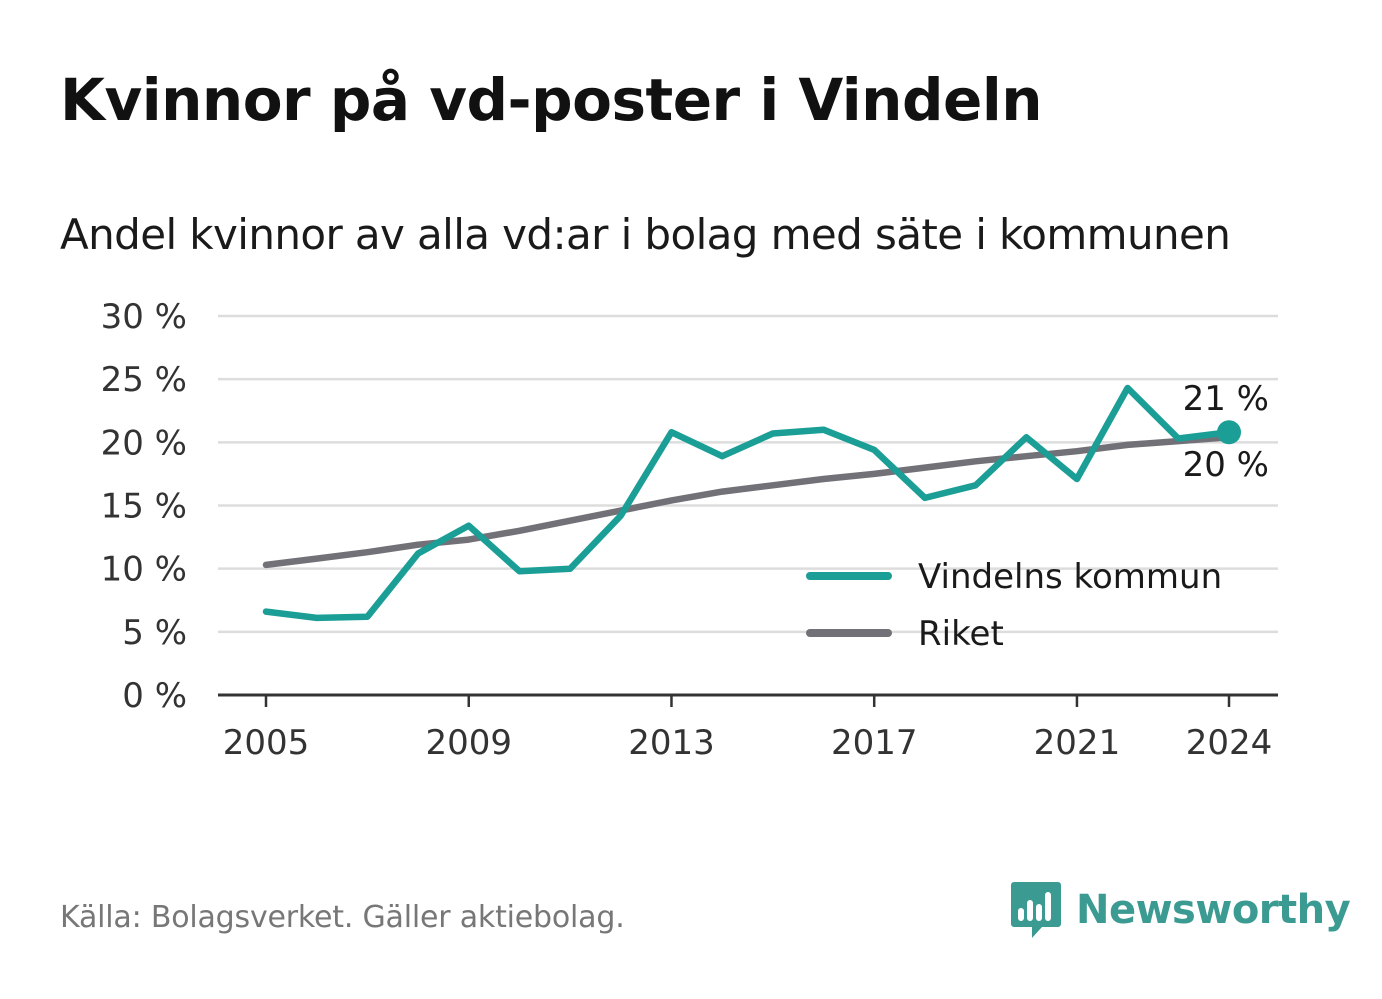  What do you see at coordinates (144, 443) in the screenshot?
I see `y-tick-label: 20 %` at bounding box center [144, 443].